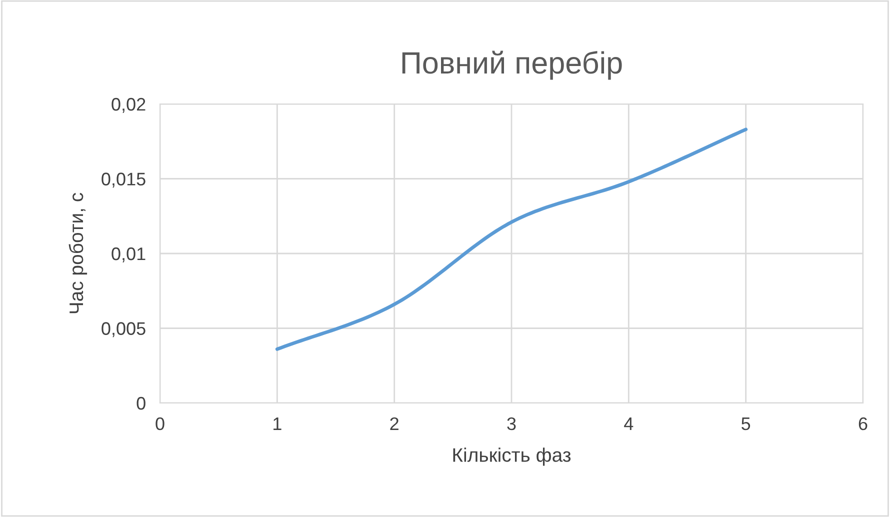  I want to click on y-tick-label: 0,015, so click(124, 180).